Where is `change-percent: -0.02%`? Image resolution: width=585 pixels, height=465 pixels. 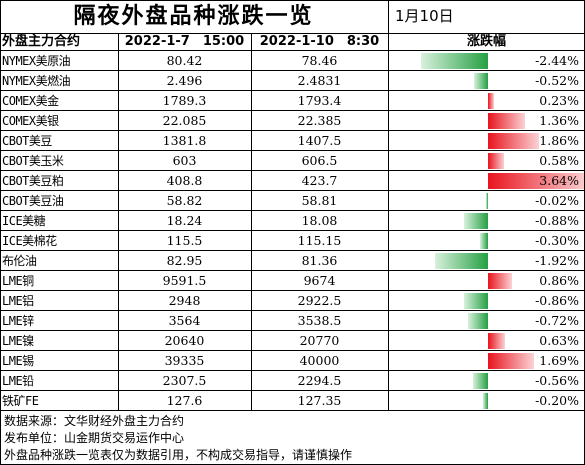
change-percent: -0.02% is located at coordinates (557, 200).